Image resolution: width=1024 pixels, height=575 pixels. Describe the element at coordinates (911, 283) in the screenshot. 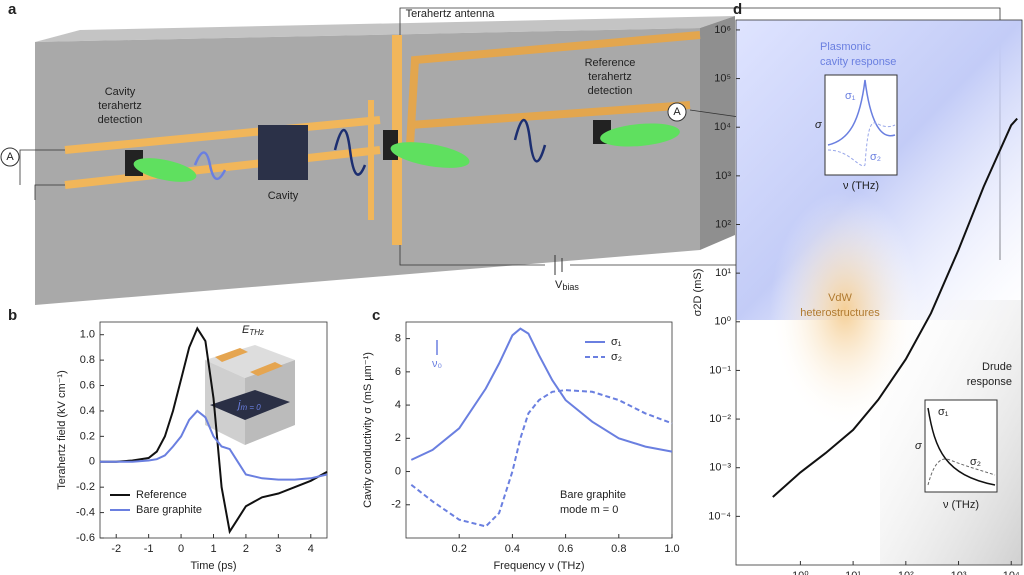

I see `inset-plot` at that location.